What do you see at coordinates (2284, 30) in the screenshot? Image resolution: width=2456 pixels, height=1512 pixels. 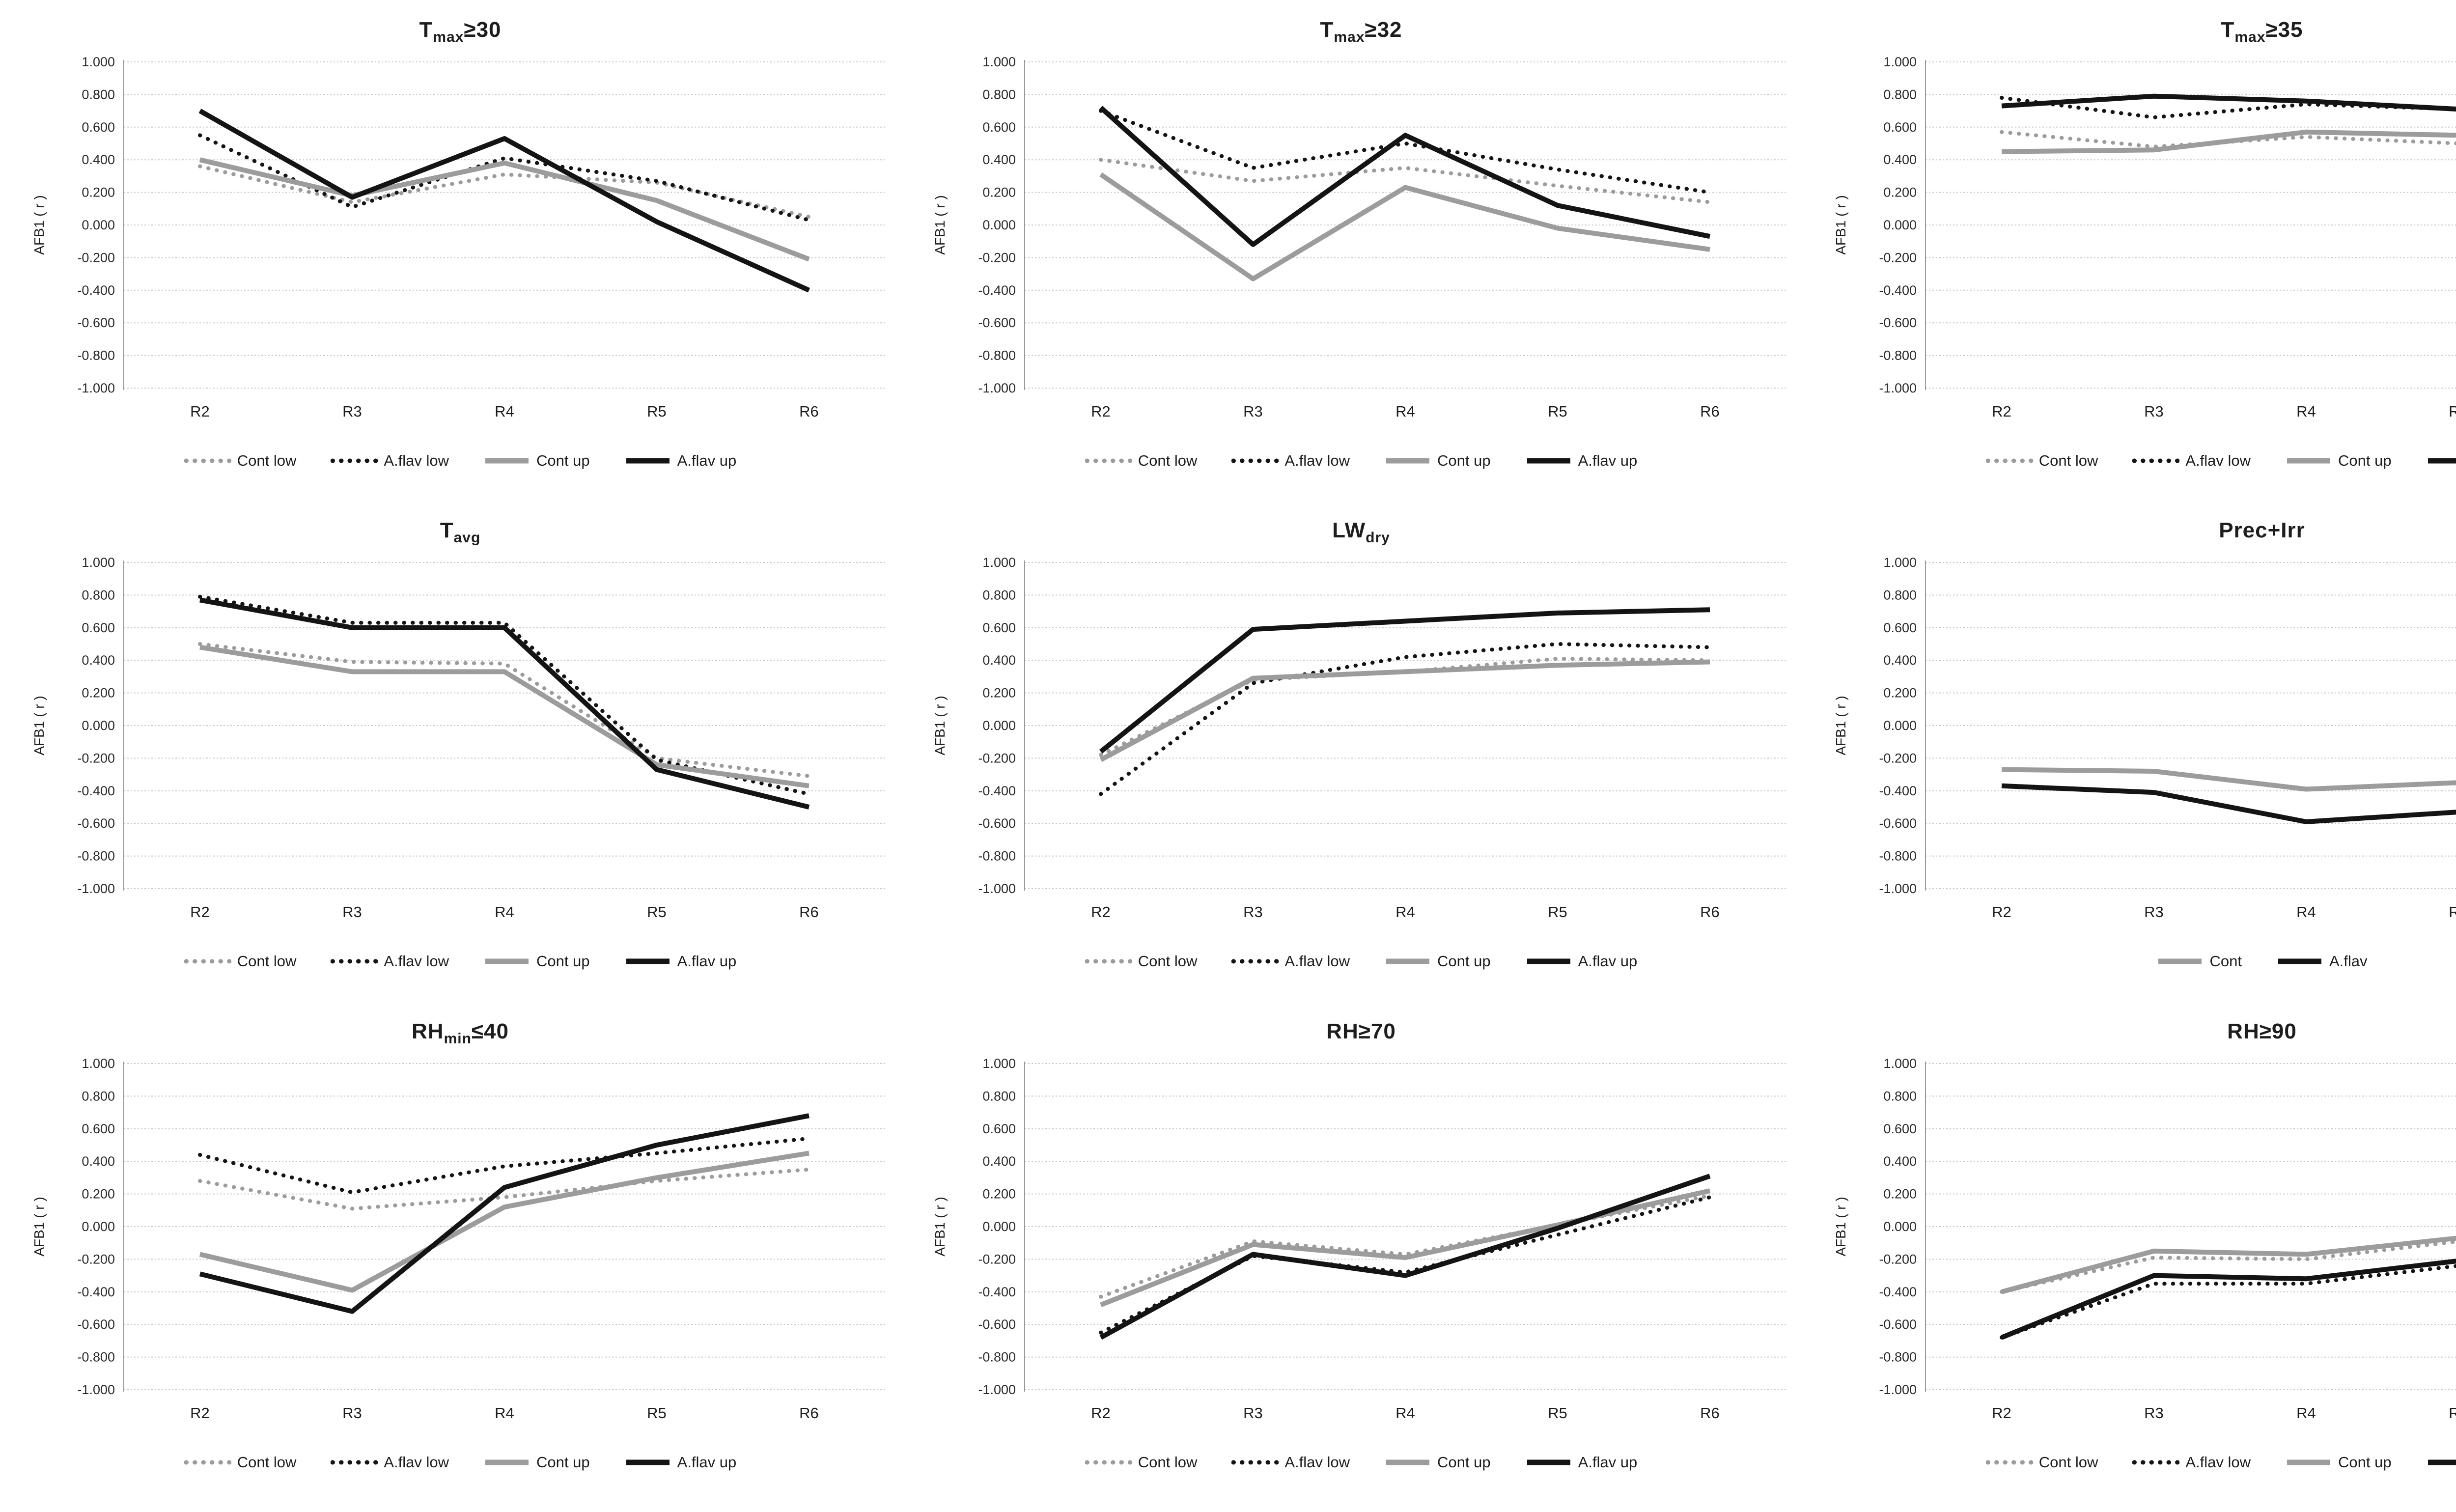 I see `chart-title-text: ≥35` at bounding box center [2284, 30].